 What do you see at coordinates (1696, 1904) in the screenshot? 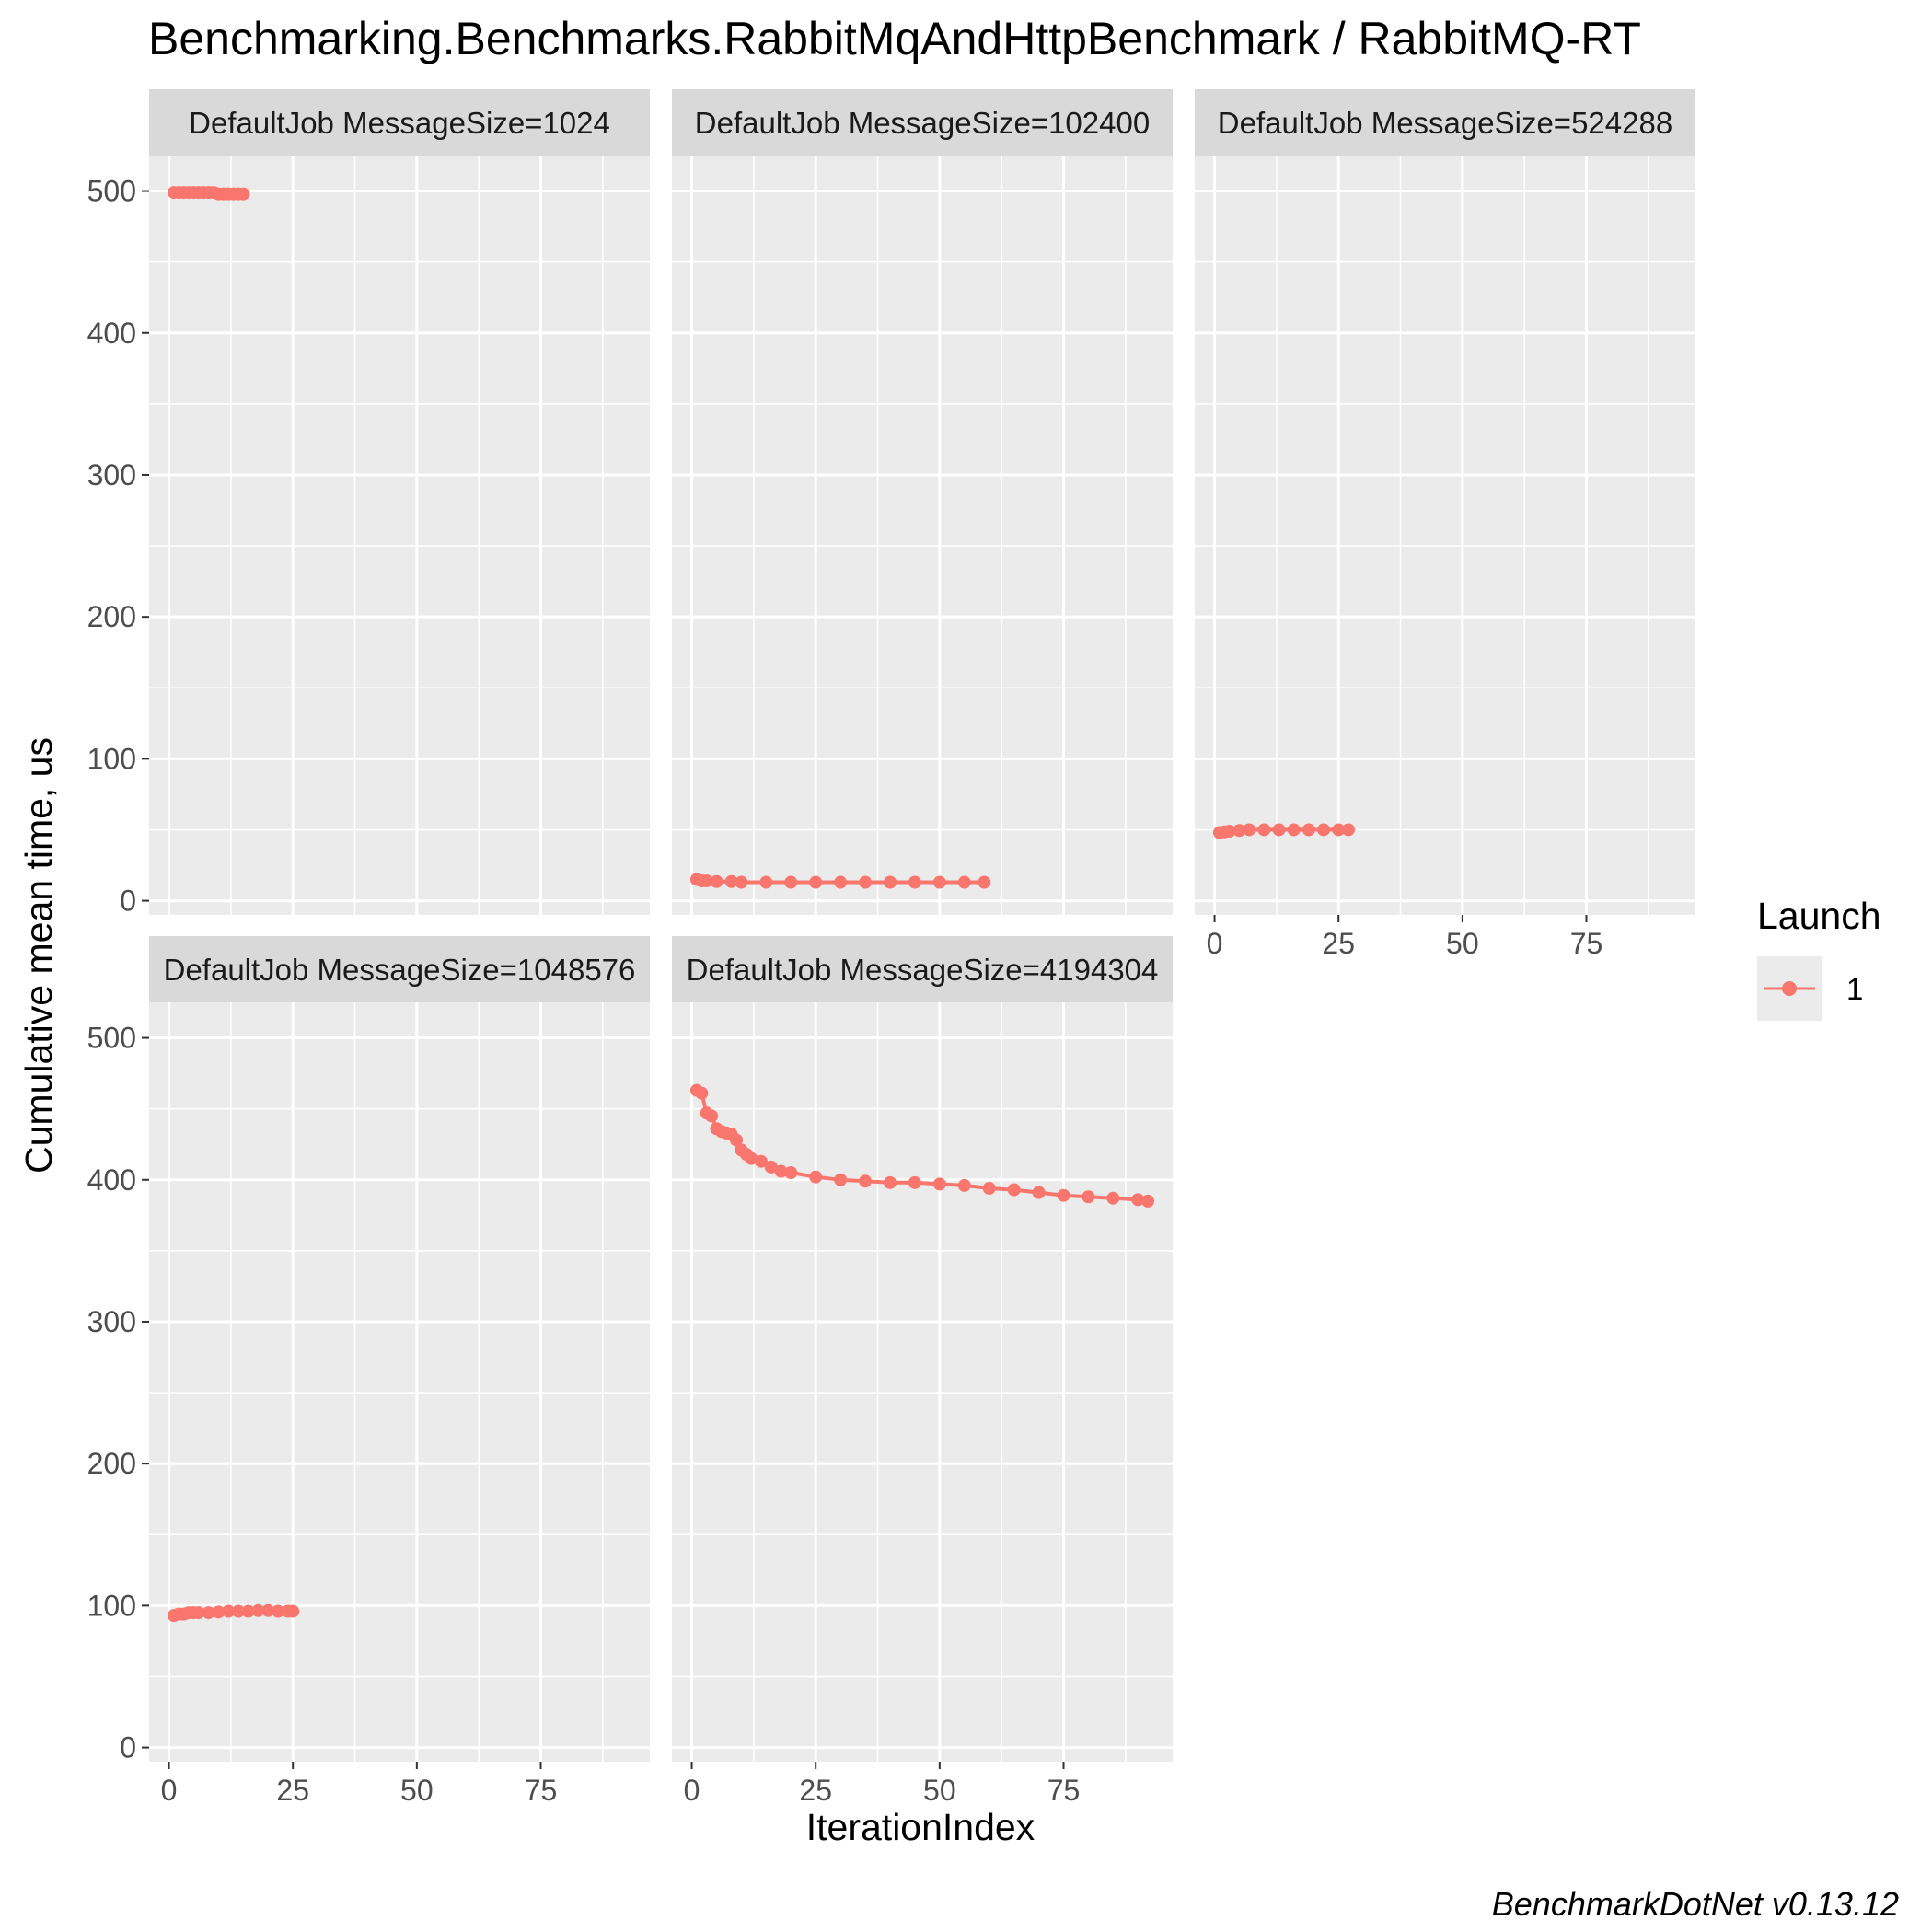
I see `caption: BenchmarkDotNet v0.13.12` at bounding box center [1696, 1904].